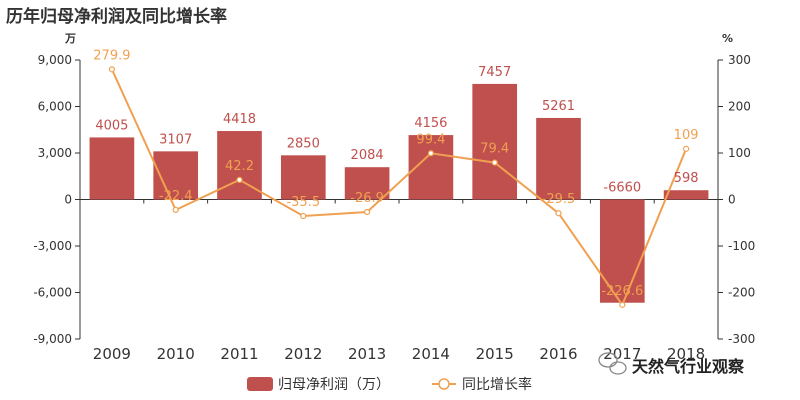 The width and height of the screenshot is (800, 400). Describe the element at coordinates (430, 139) in the screenshot. I see `line-value-label: 99.4` at that location.